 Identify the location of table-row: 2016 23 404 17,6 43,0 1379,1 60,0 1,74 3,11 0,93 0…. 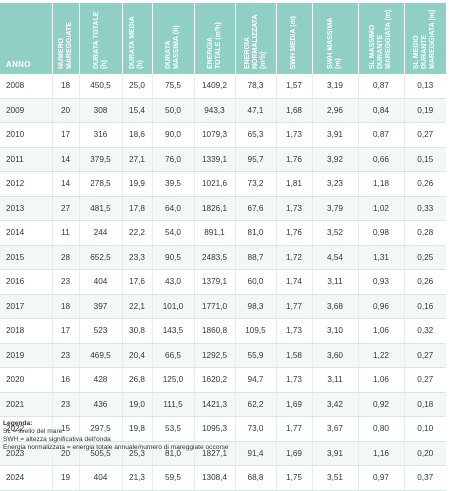
(223, 282).